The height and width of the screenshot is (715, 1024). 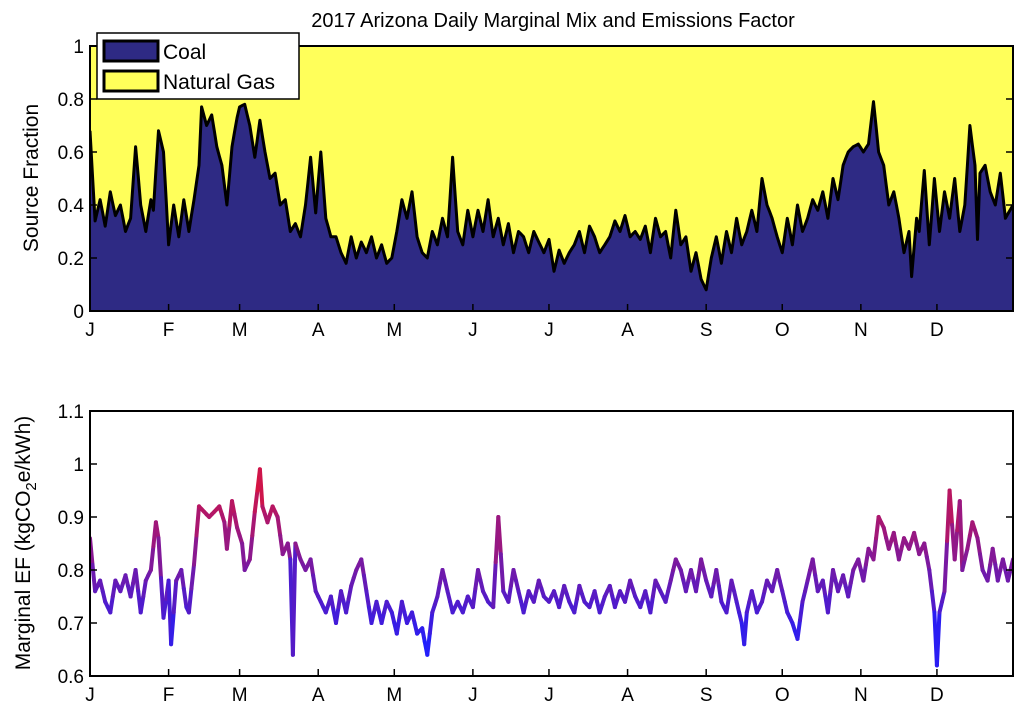 I want to click on bottom-x-tick-label: S, so click(x=706, y=695).